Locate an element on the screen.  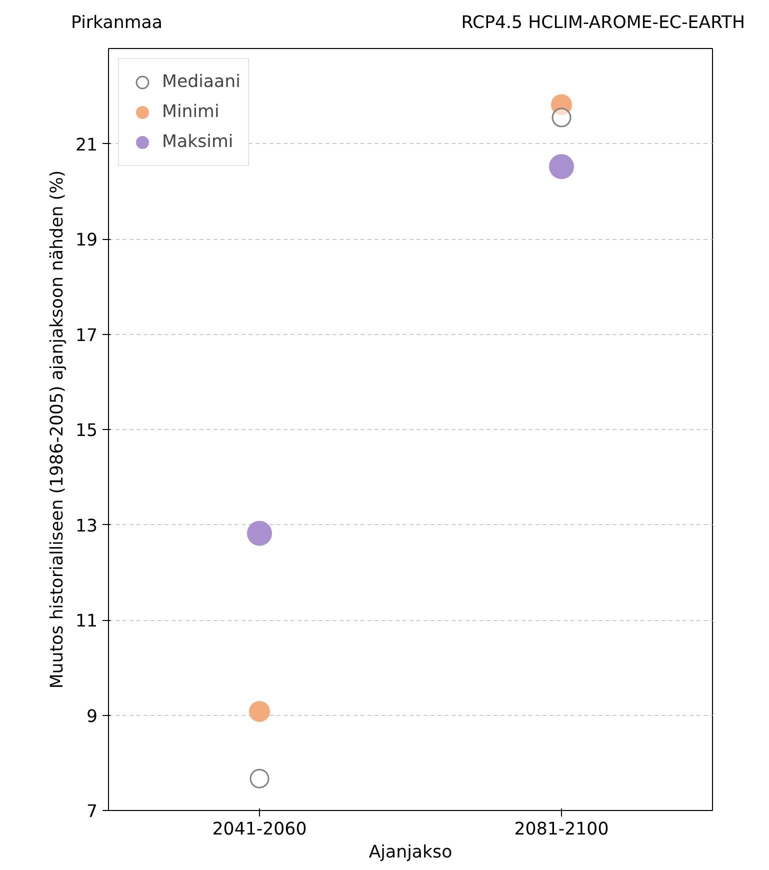
y-tick-label: 7 is located at coordinates (92, 812).